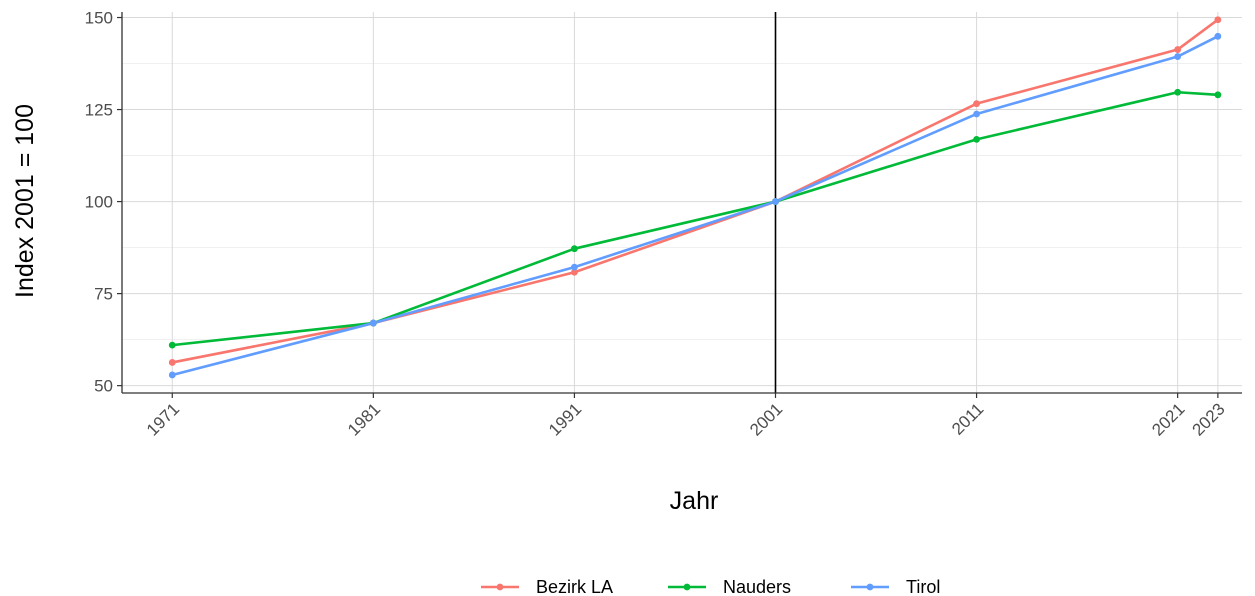  I want to click on x-axis-title: Jahr, so click(694, 501).